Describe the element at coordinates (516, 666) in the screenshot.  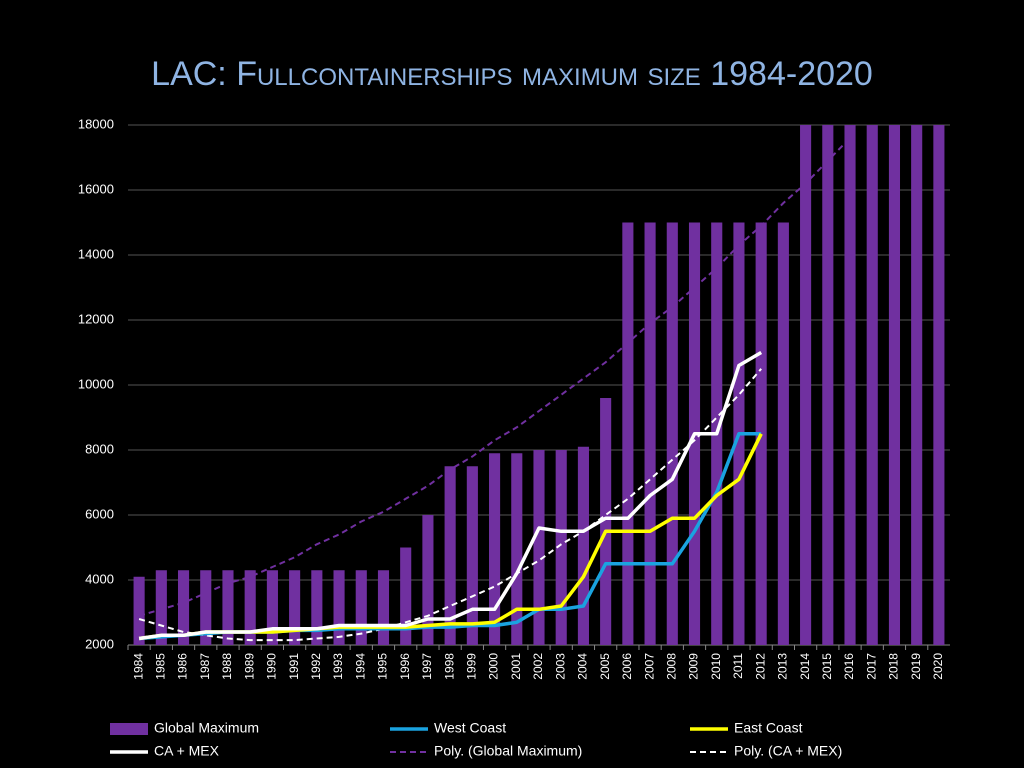
I see `x-tick-label: 2001` at that location.